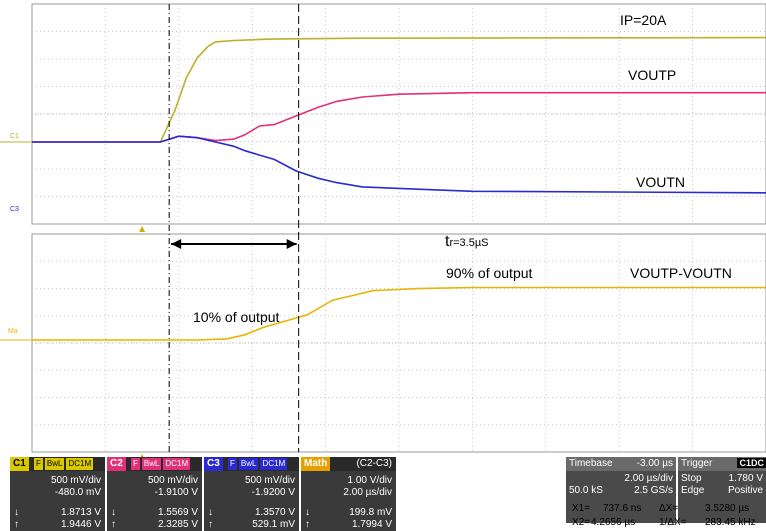 This screenshot has height=531, width=766. I want to click on timebase-tdiv: 2.00 µs/div, so click(648, 478).